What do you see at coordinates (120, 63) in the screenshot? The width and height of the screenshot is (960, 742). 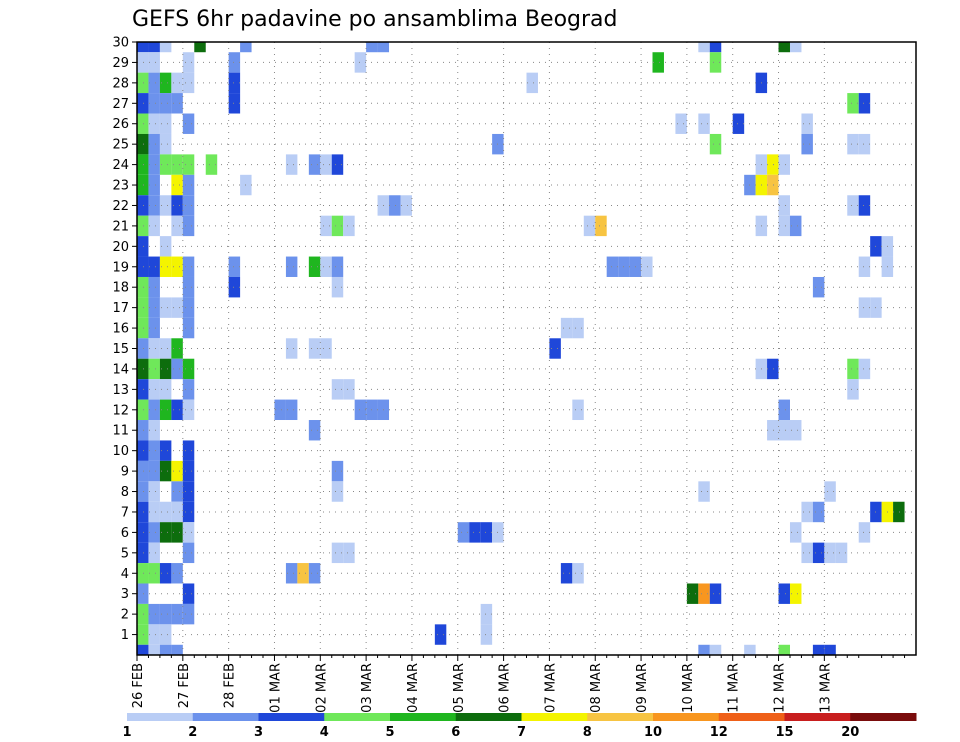 I see `y-tick-label: 29` at bounding box center [120, 63].